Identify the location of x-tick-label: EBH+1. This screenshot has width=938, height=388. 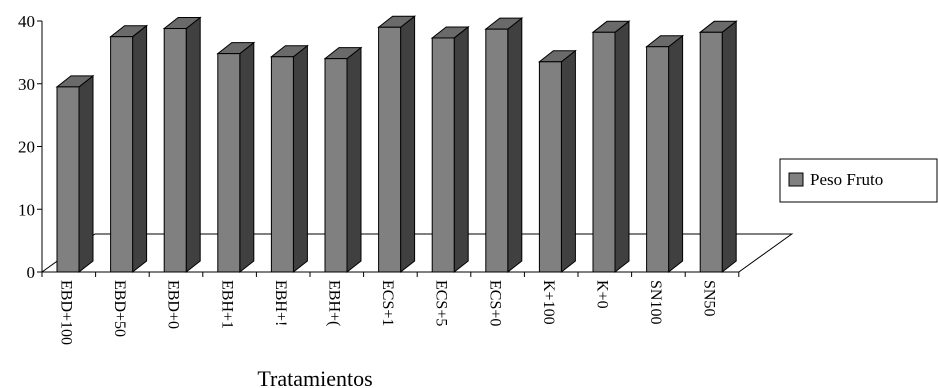
(226, 304).